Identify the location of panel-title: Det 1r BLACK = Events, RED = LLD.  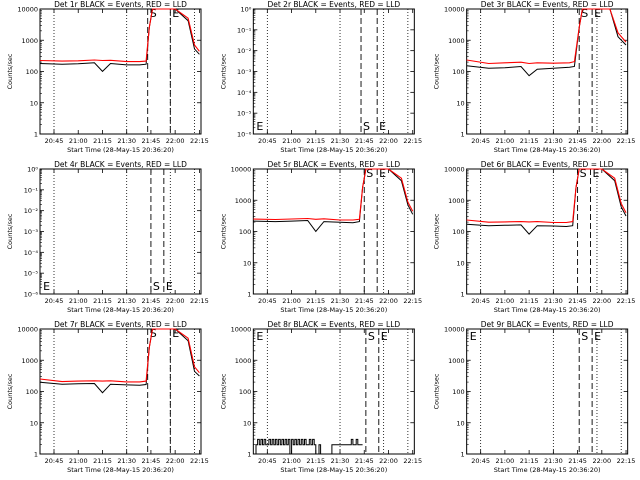
(120, 4).